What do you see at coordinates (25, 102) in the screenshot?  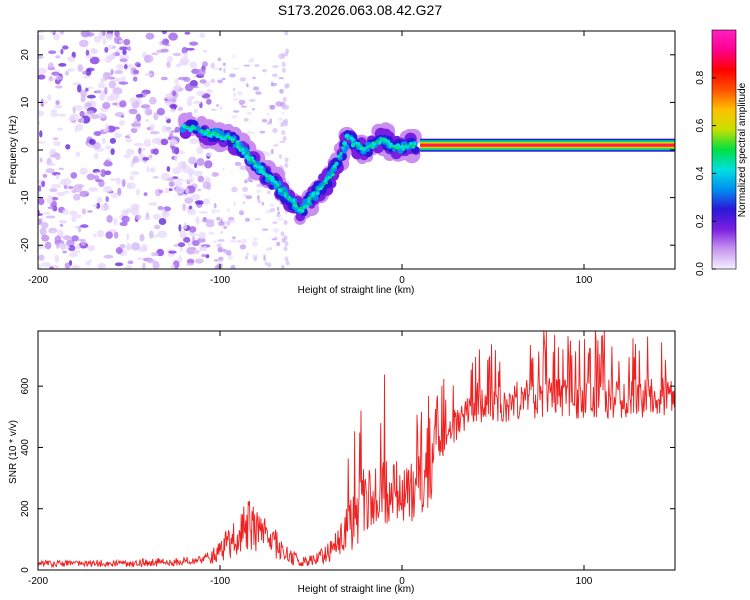 I see `y-tick-label: 10` at bounding box center [25, 102].